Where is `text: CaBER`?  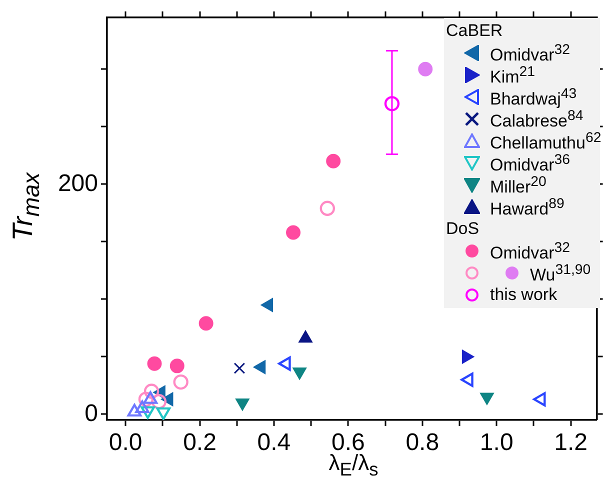
text: CaBER is located at coordinates (474, 30).